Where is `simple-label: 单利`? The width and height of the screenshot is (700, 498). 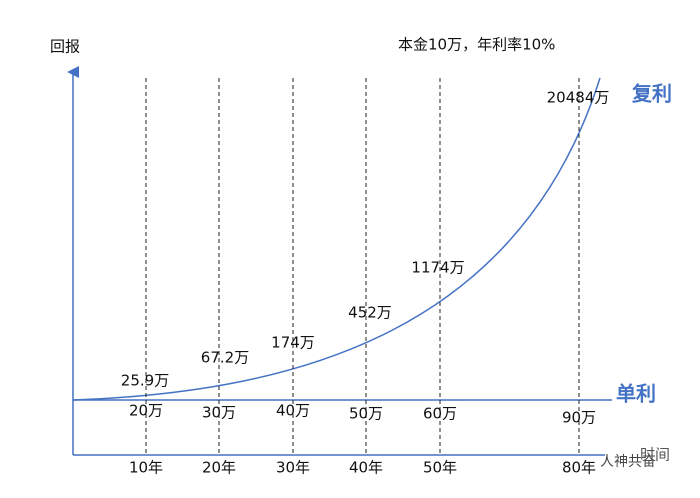
simple-label: 单利 is located at coordinates (636, 394).